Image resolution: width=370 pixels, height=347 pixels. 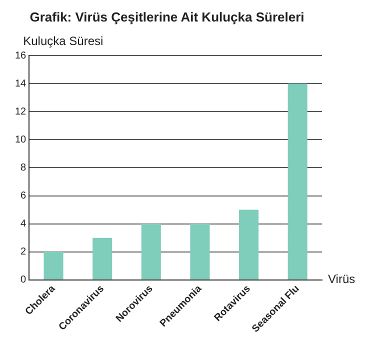 I want to click on y-tick-label: 16, so click(x=21, y=56).